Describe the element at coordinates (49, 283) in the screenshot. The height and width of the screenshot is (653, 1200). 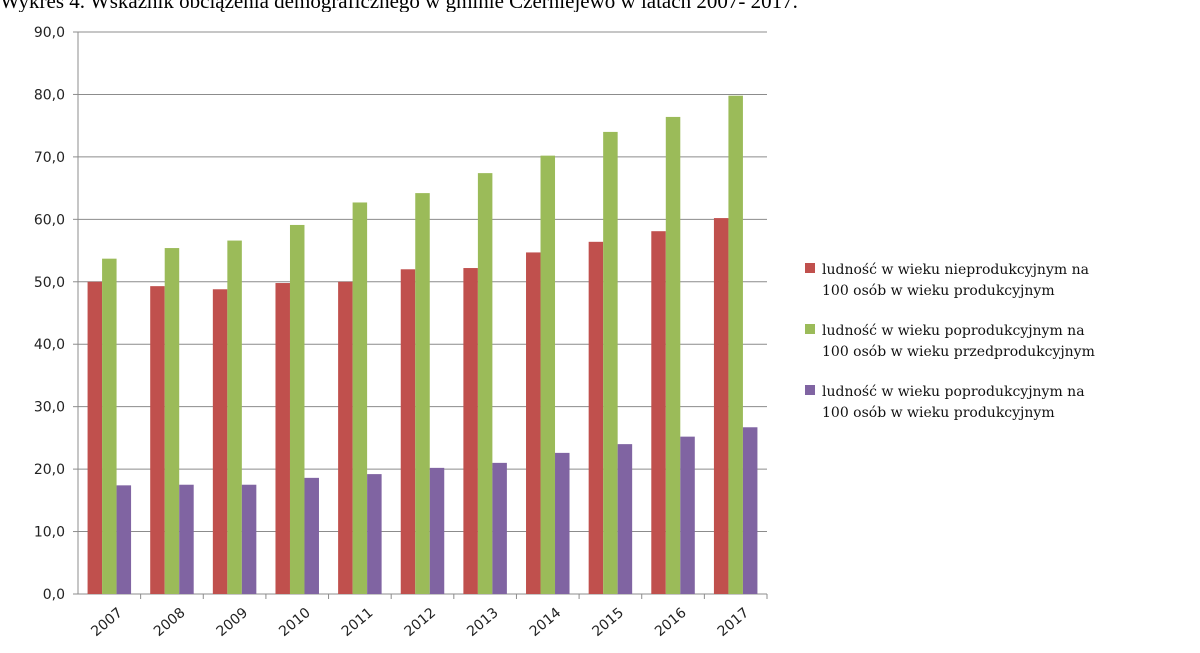
I see `y-tick-label: 50,0` at that location.